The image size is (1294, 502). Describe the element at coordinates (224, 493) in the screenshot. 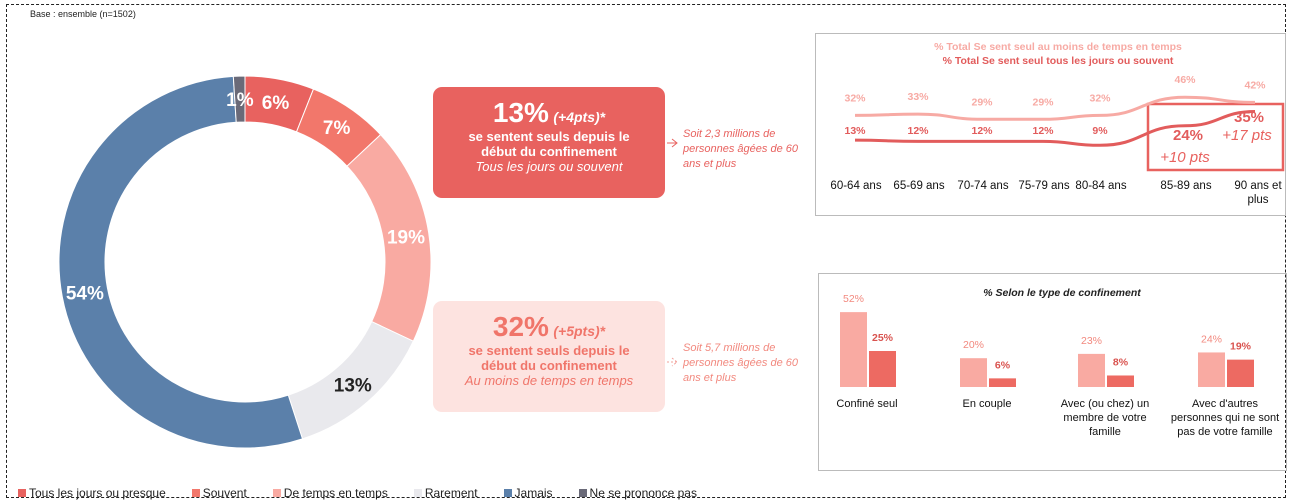

I see `legend-label: Souvent` at that location.